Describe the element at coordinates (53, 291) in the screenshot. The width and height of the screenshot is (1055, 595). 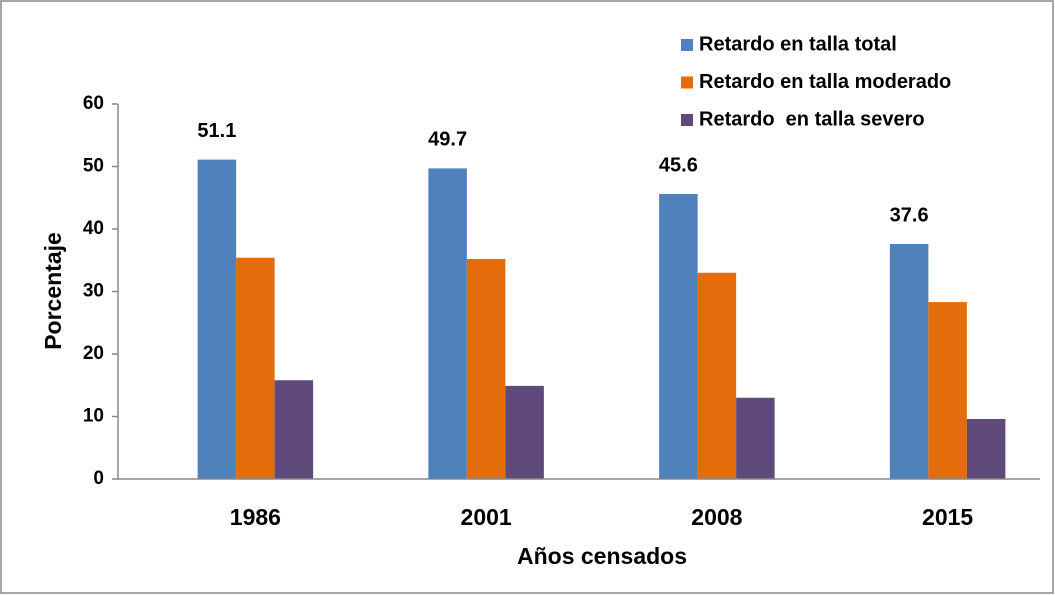
I see `y-axis-title: Porcentaje` at that location.